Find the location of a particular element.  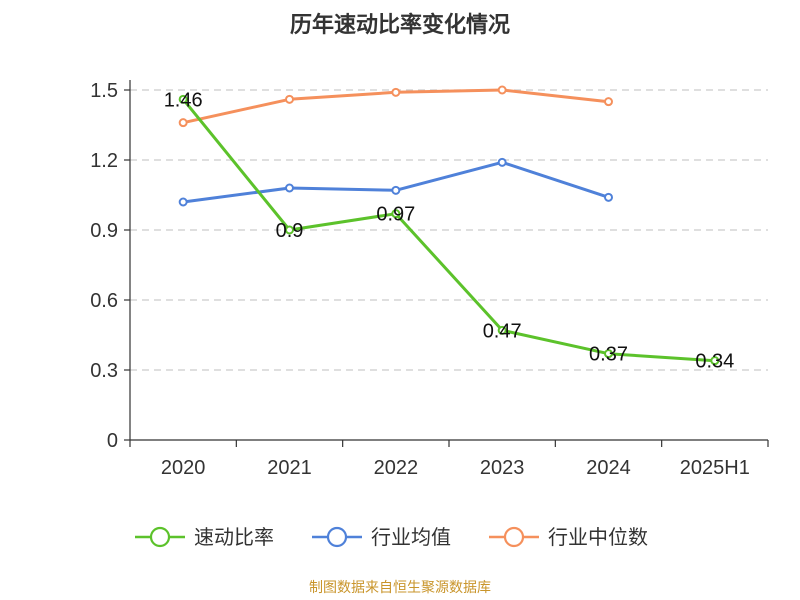

x-tick-label: 2023 is located at coordinates (502, 468).